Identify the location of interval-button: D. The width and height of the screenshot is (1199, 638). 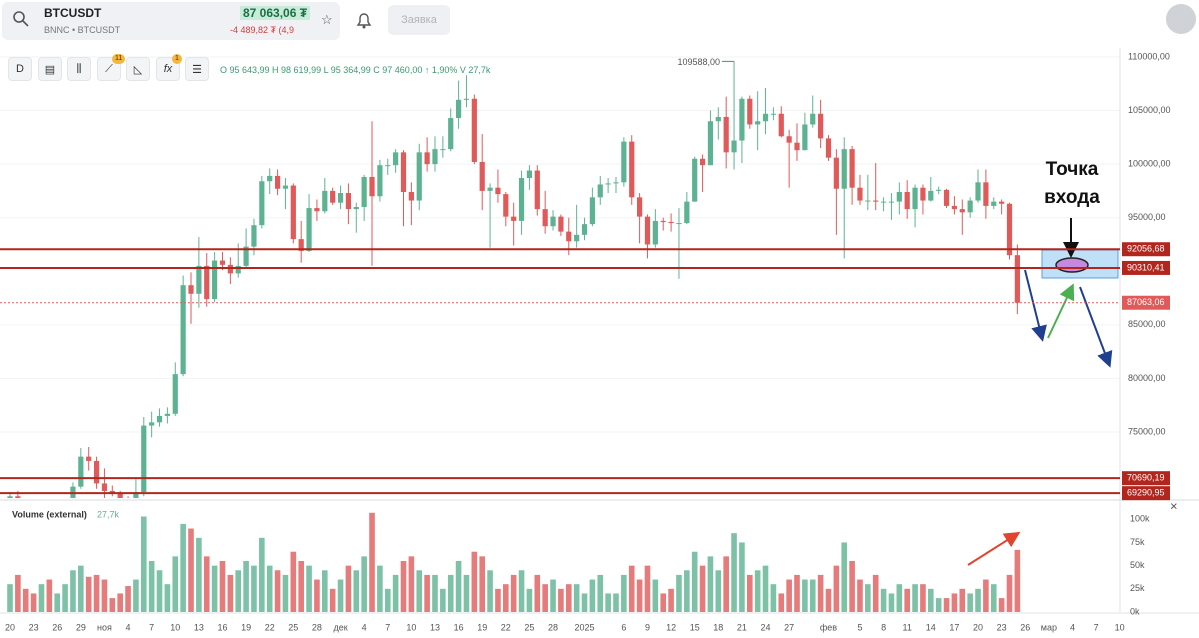
(20, 69).